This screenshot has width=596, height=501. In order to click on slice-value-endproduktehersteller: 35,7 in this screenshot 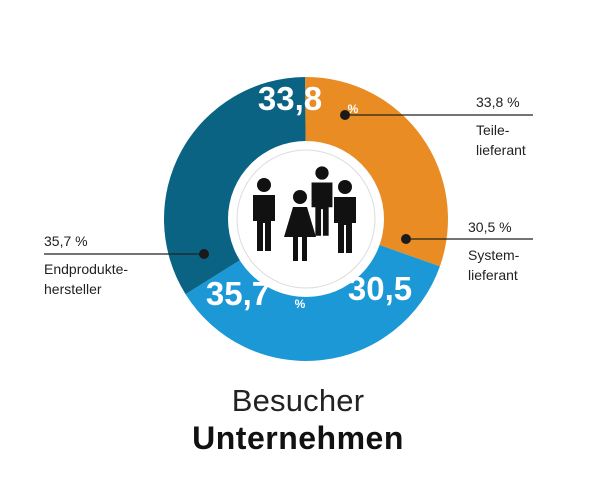, I will do `click(238, 293)`.